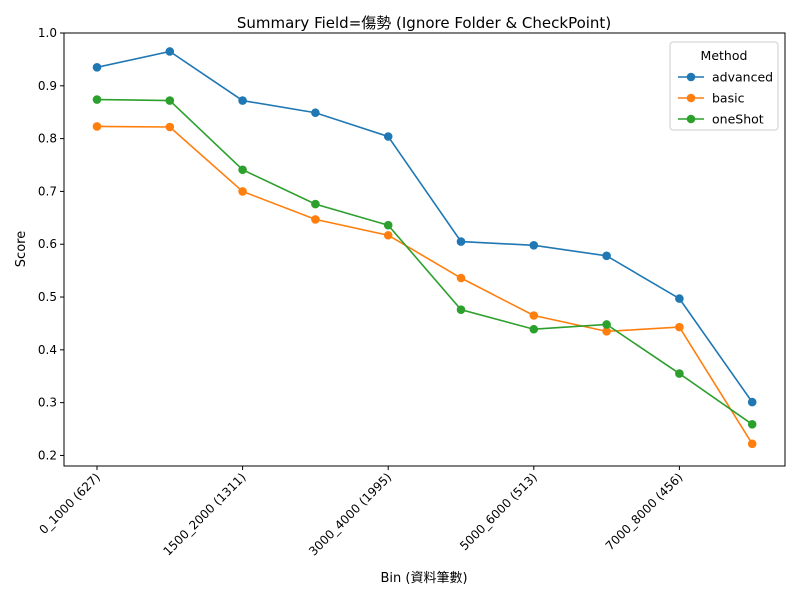 The image size is (800, 604). What do you see at coordinates (47, 403) in the screenshot?
I see `y-tick-label: 0.3` at bounding box center [47, 403].